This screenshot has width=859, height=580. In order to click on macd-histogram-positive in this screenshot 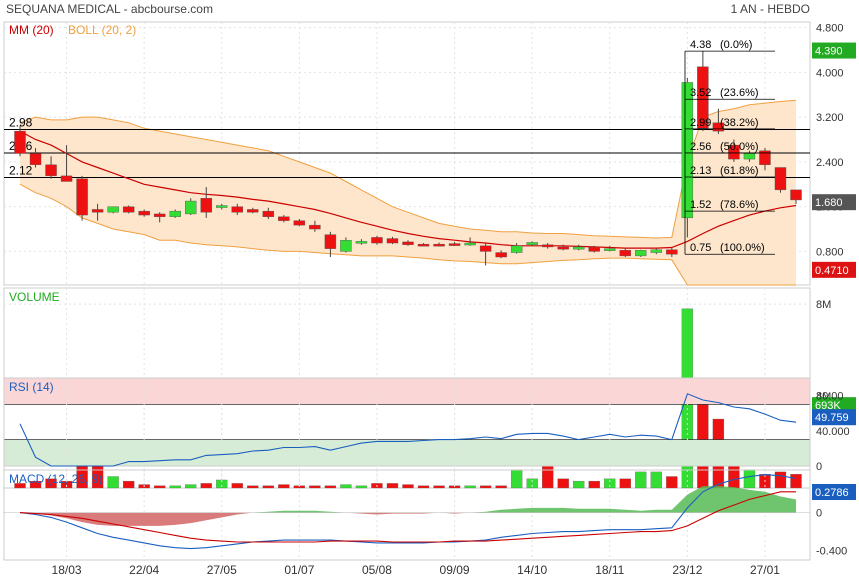, I will do `click(408, 499)`.